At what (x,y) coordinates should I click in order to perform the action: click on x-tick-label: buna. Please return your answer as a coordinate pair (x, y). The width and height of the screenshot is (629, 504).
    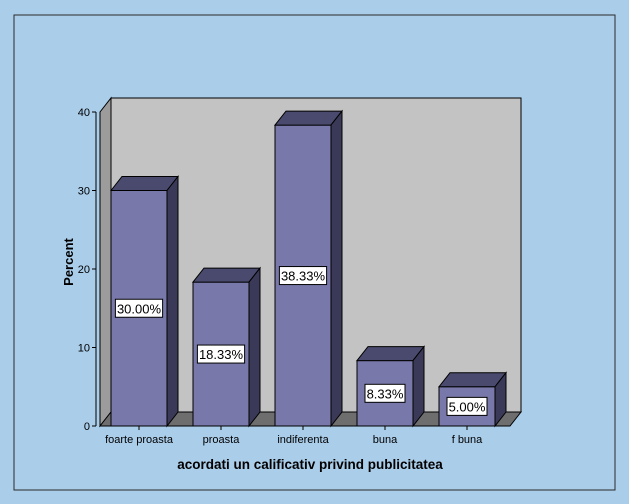
    Looking at the image, I should click on (385, 440).